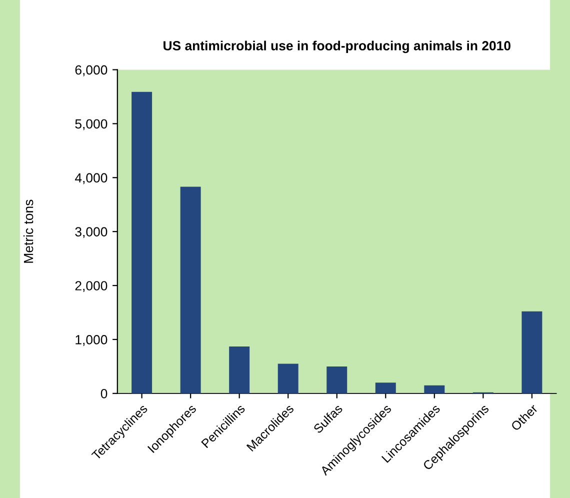 The width and height of the screenshot is (570, 498). Describe the element at coordinates (91, 232) in the screenshot. I see `y-tick-label: 3,000` at that location.